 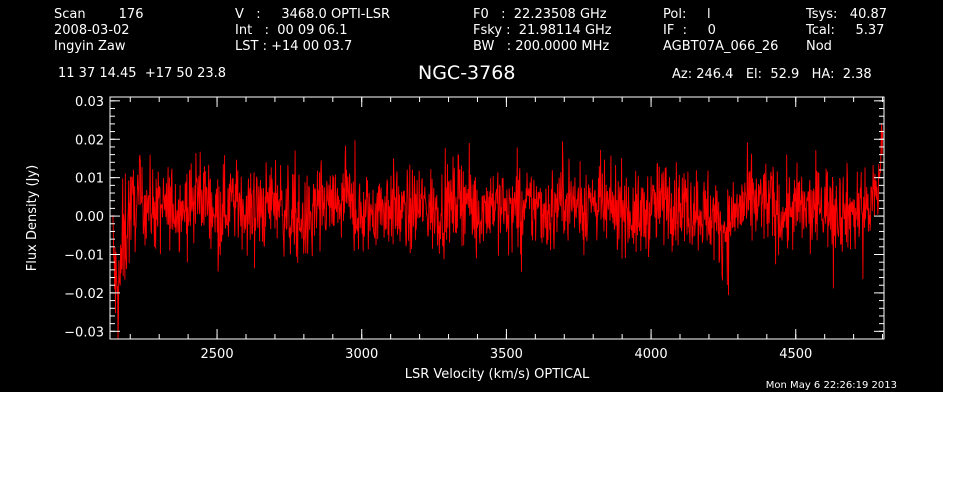 I want to click on x-tick-label: 4500, so click(x=795, y=354).